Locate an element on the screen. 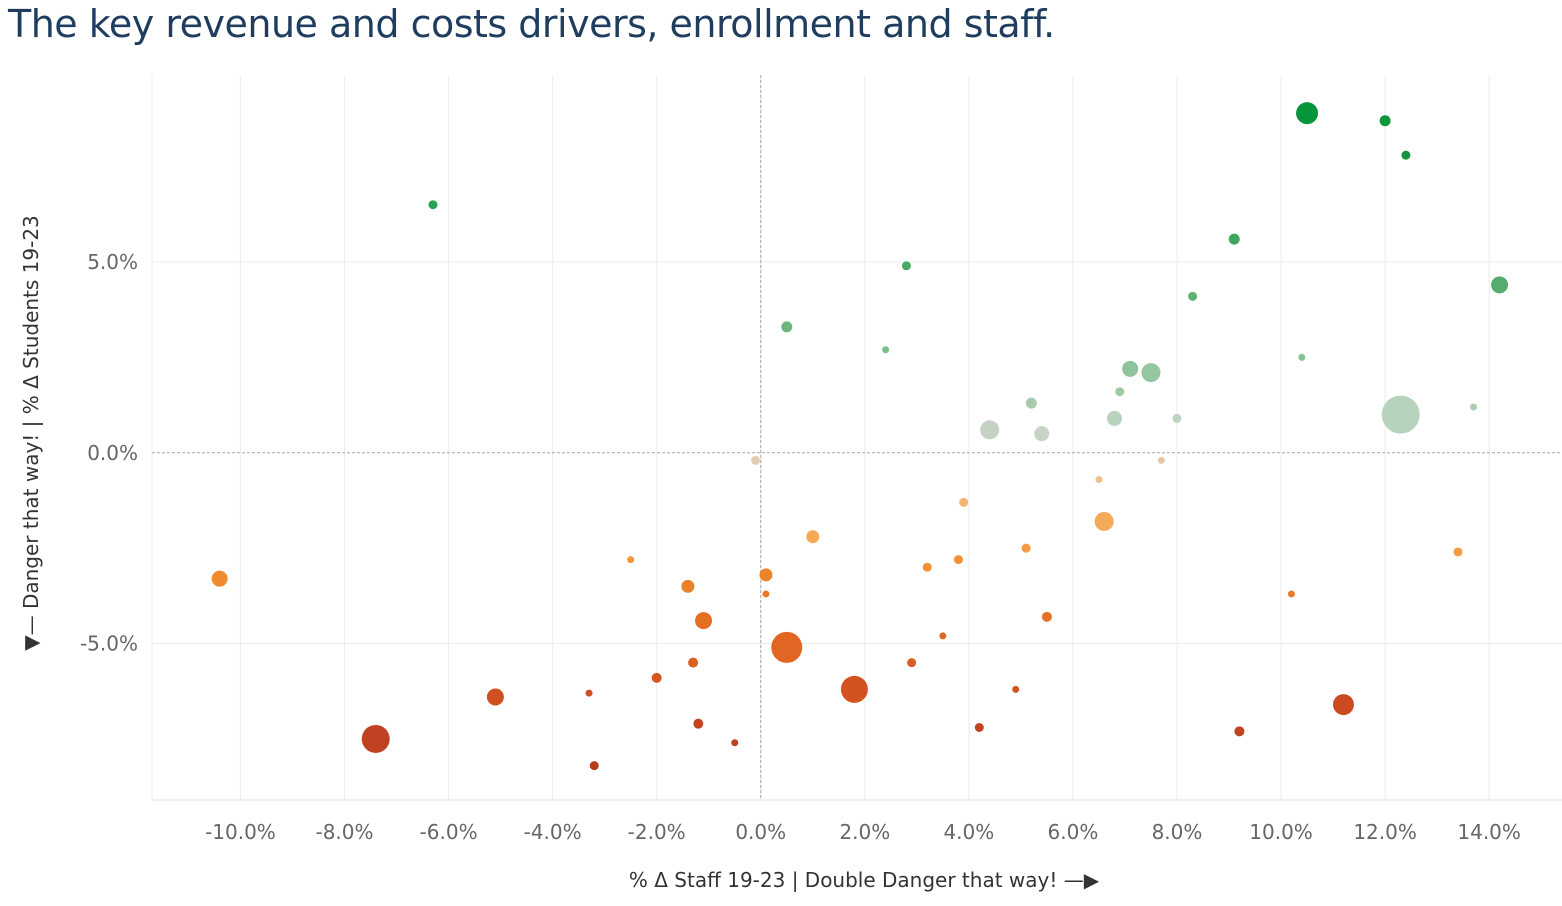  x-tick-label: 12.0% is located at coordinates (1385, 832).